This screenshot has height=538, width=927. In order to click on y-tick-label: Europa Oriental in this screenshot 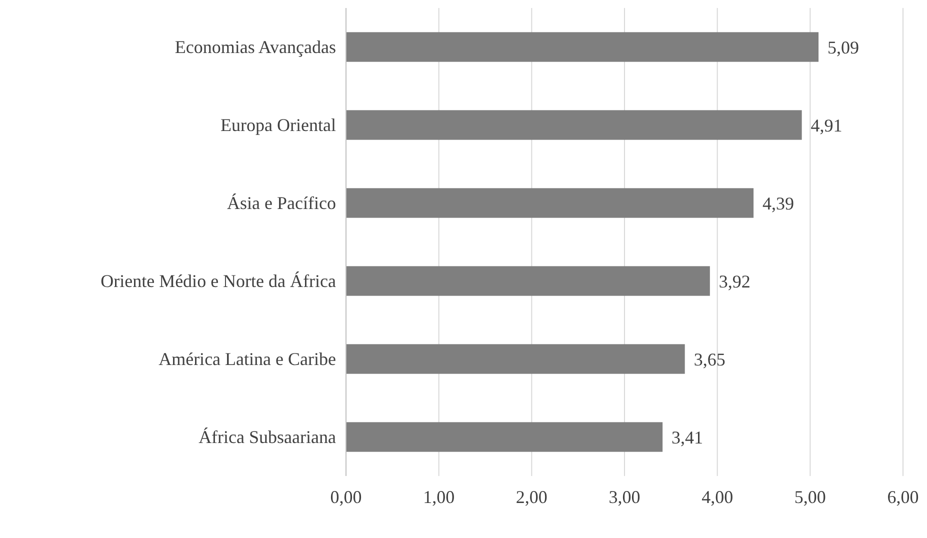, I will do `click(278, 124)`.